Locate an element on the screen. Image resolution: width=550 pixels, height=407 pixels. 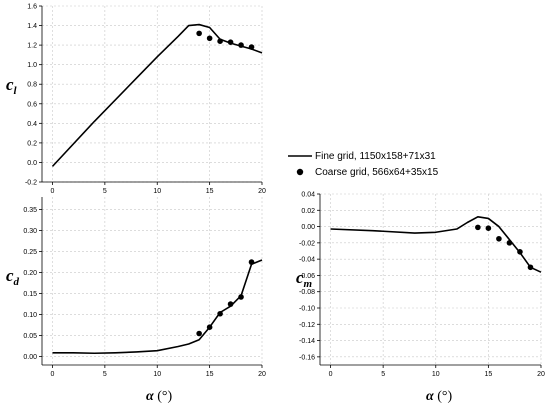
cm-ytick-label-4: -0.04 is located at coordinates (307, 260).